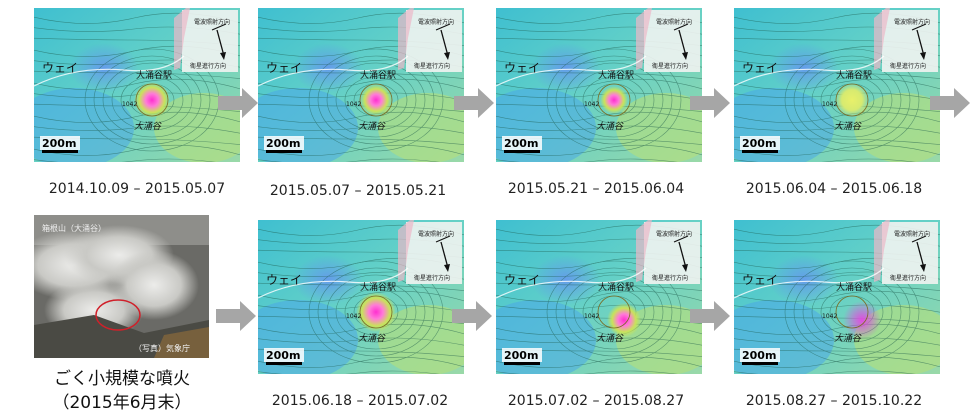 This screenshot has width=976, height=414. Describe the element at coordinates (121, 286) in the screenshot. I see `eruption-photo: 箱根山（大涌谷） （写真）気象庁` at that location.